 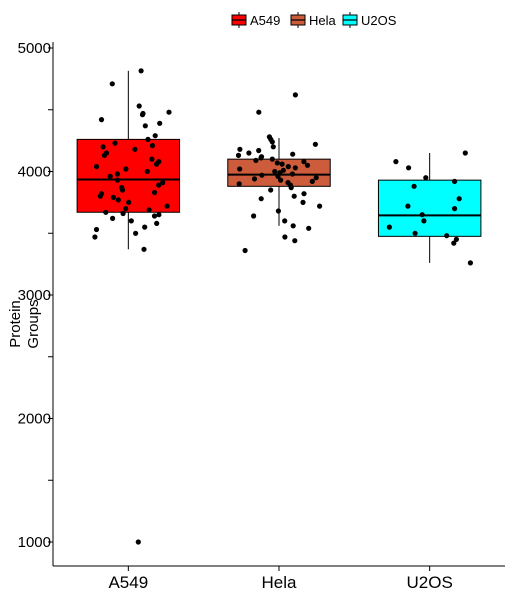 I want to click on legend-label-Hela: Hela, so click(x=323, y=20).